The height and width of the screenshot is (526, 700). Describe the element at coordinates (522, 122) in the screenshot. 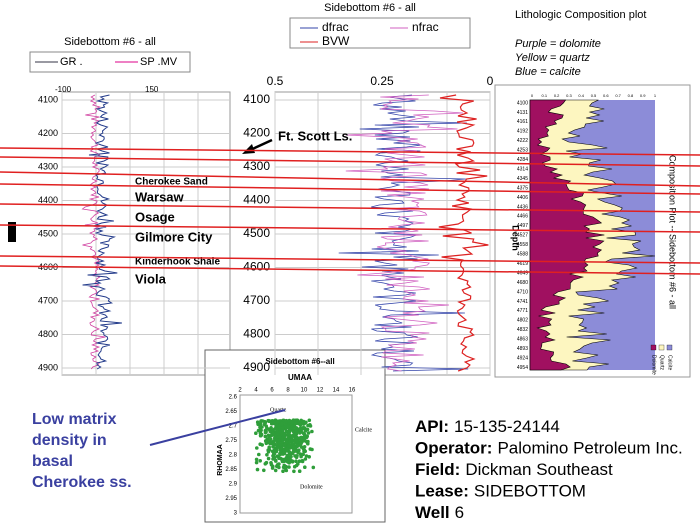

I see `depth-label: 4161` at that location.